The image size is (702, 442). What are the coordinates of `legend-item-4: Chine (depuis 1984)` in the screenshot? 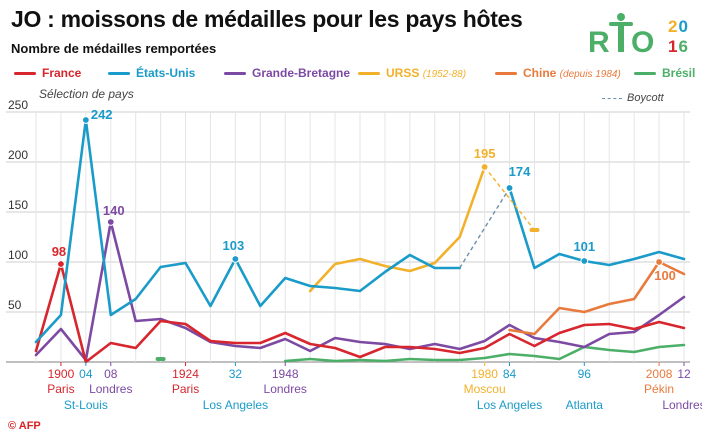 It's located at (558, 74).